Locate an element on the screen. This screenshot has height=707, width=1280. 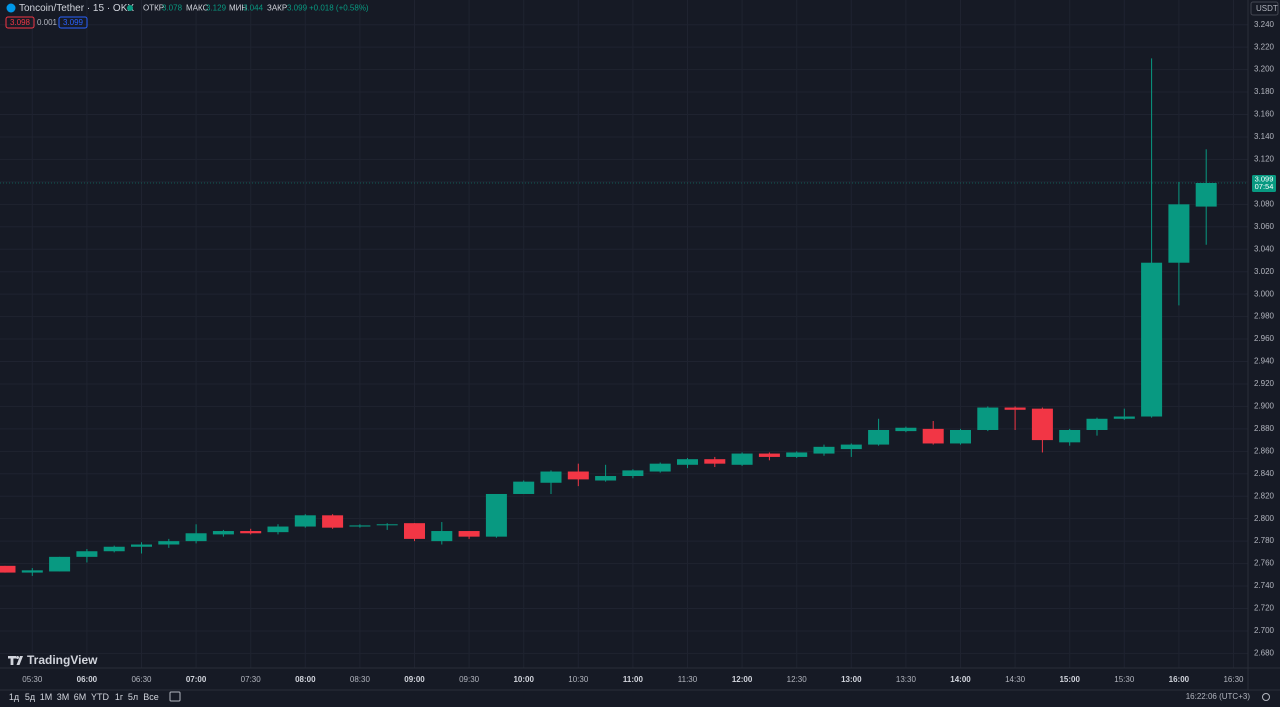
symbol: Toncoin/Tether · 15 · OKX is located at coordinates (76, 8).